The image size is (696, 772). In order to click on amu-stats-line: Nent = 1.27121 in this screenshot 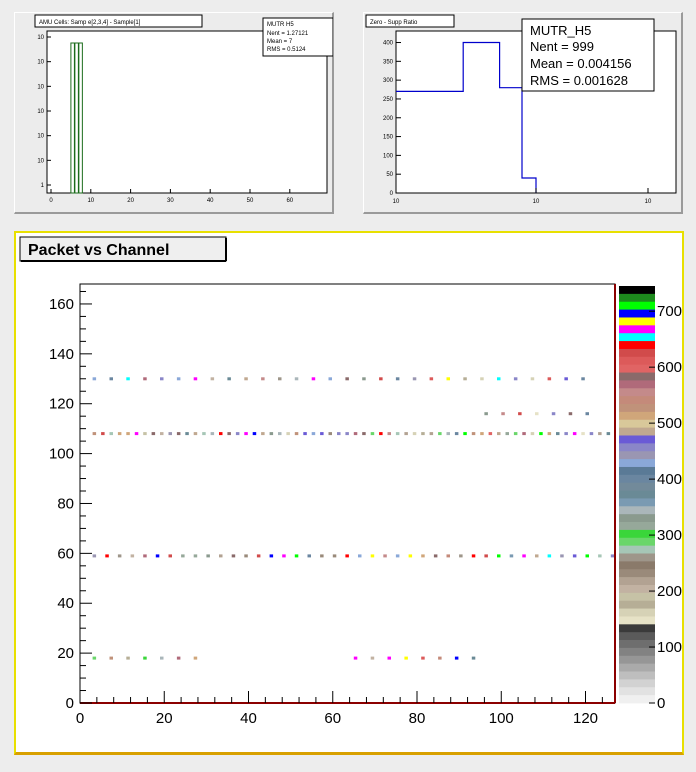, I will do `click(288, 34)`.